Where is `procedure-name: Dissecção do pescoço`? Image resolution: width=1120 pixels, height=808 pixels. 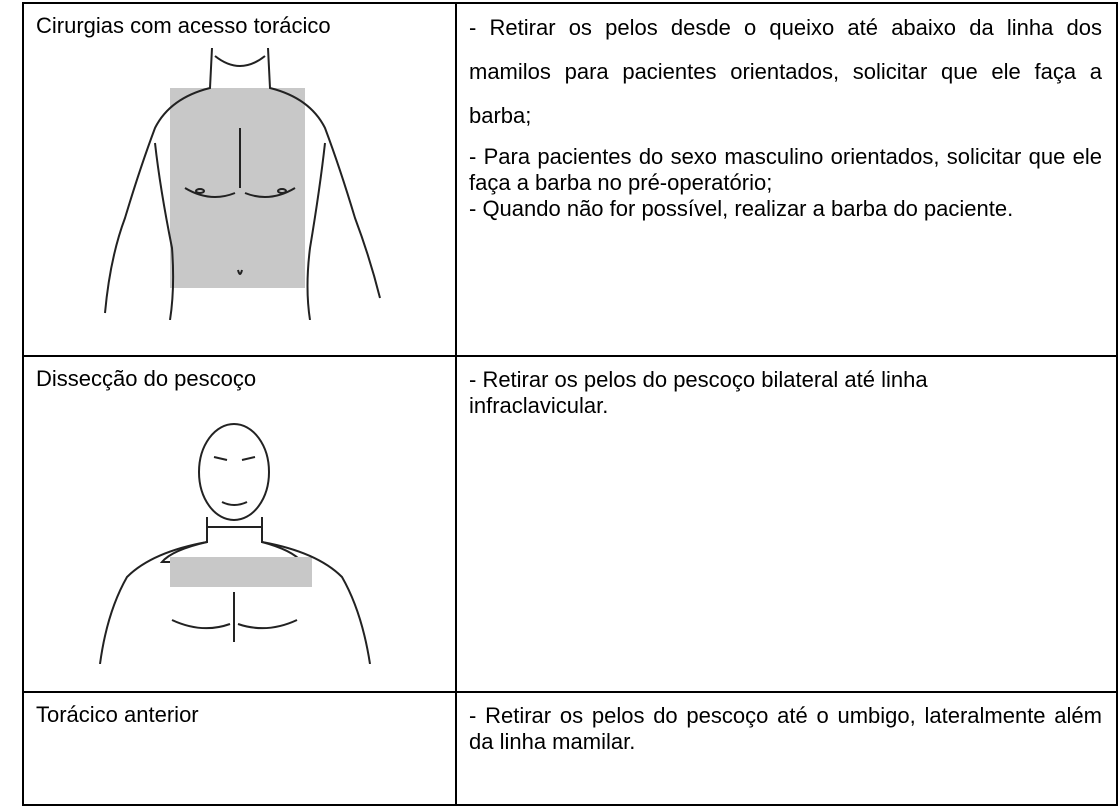
procedure-name: Dissecção do pescoço is located at coordinates (146, 378).